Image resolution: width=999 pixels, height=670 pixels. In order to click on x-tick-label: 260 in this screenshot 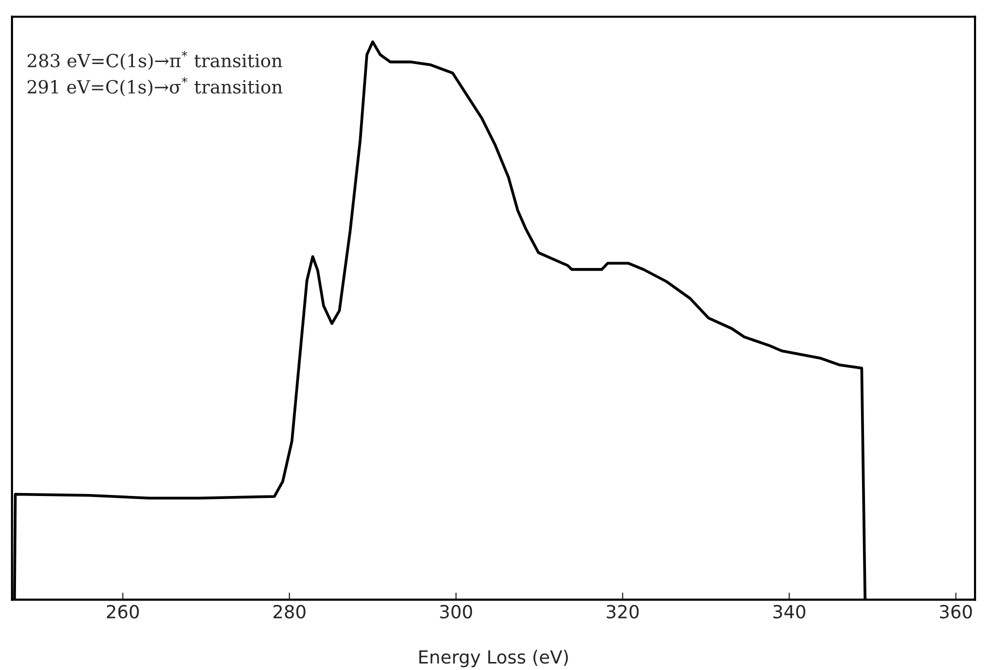, I will do `click(122, 611)`.